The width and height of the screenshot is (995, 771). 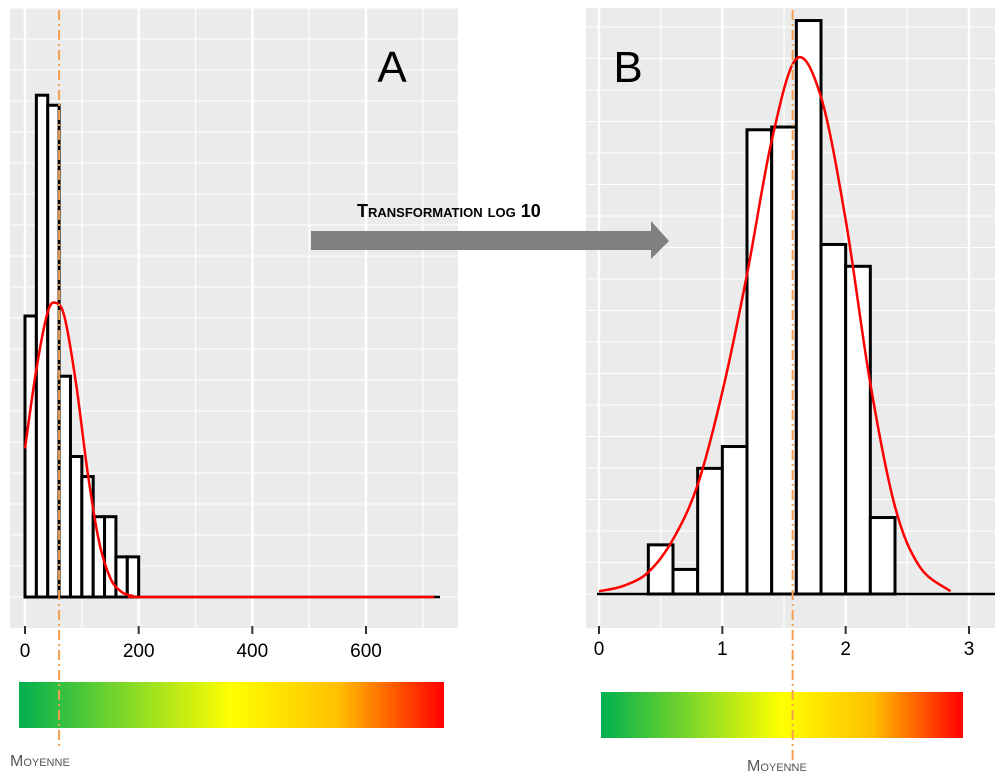 What do you see at coordinates (366, 651) in the screenshot?
I see `panel-a-tick-label: 600` at bounding box center [366, 651].